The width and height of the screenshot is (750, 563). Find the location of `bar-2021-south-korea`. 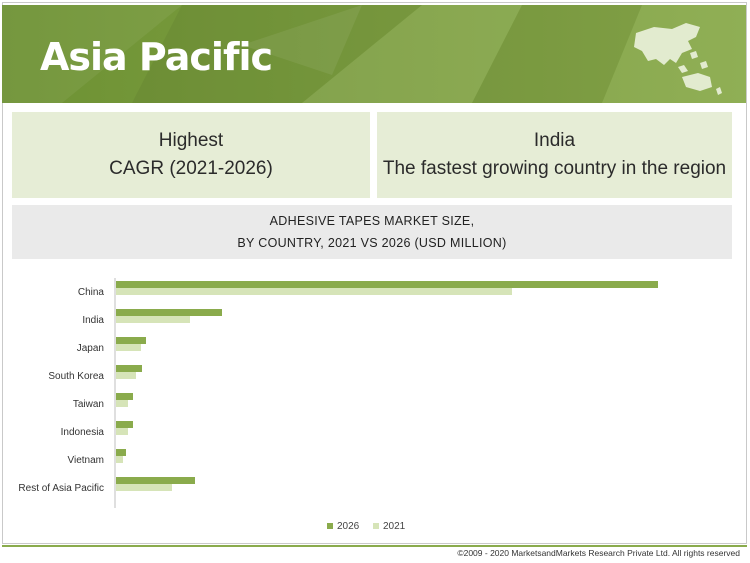

bar-2021-south-korea is located at coordinates (126, 375).